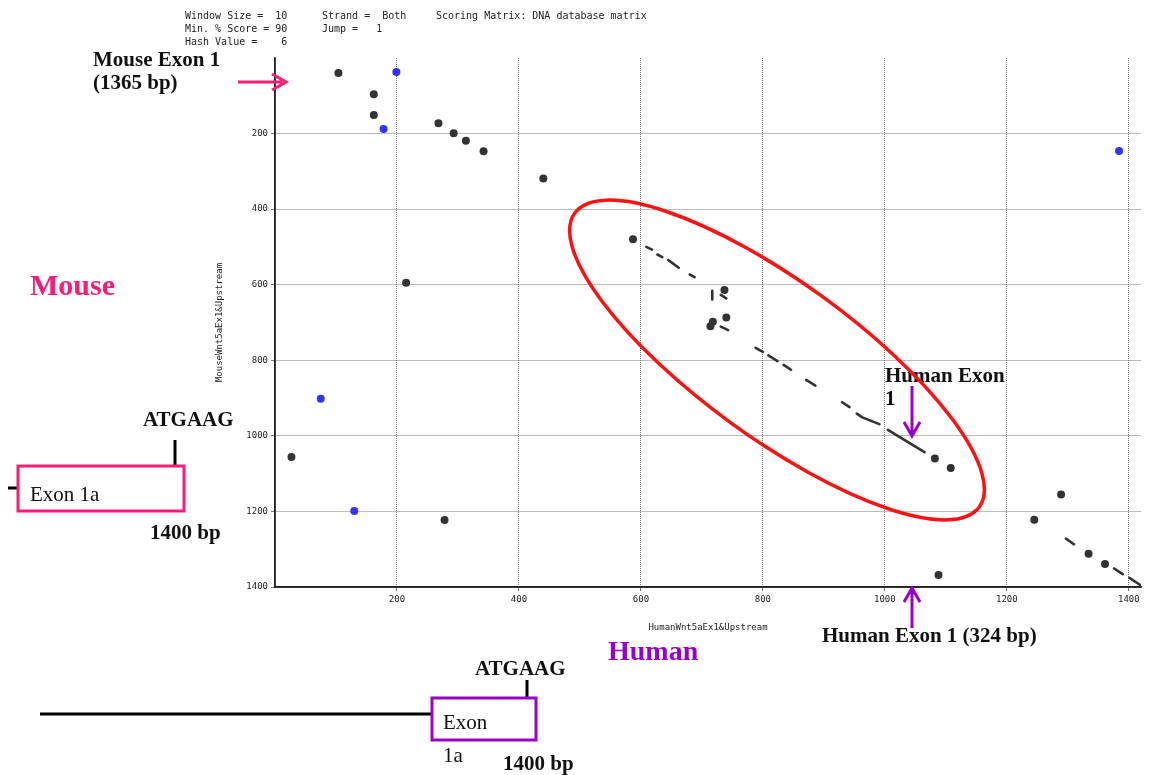 The height and width of the screenshot is (775, 1150). What do you see at coordinates (259, 359) in the screenshot?
I see `y-tick-label: 800` at bounding box center [259, 359].